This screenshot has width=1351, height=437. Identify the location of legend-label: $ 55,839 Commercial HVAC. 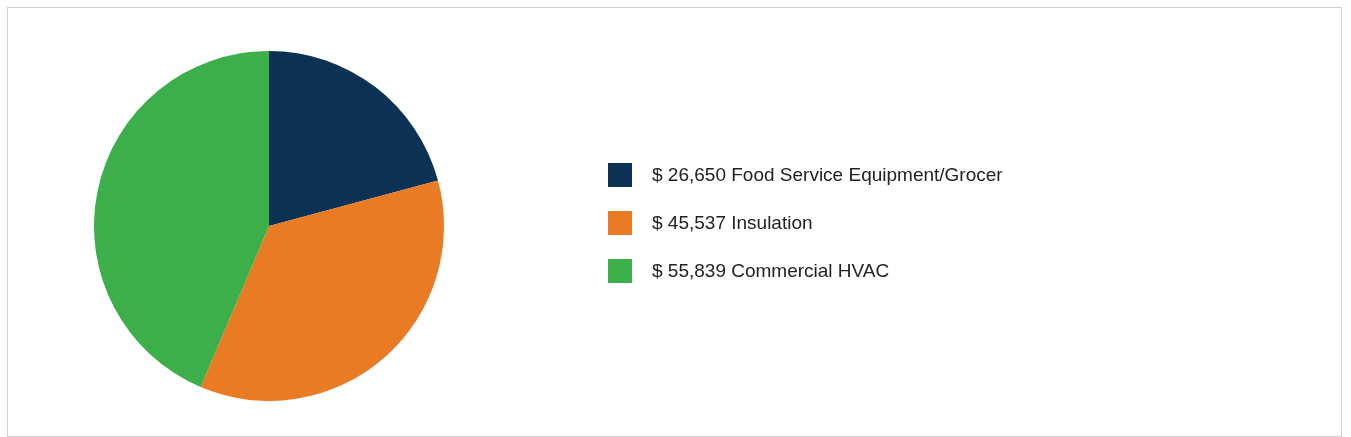
(771, 271).